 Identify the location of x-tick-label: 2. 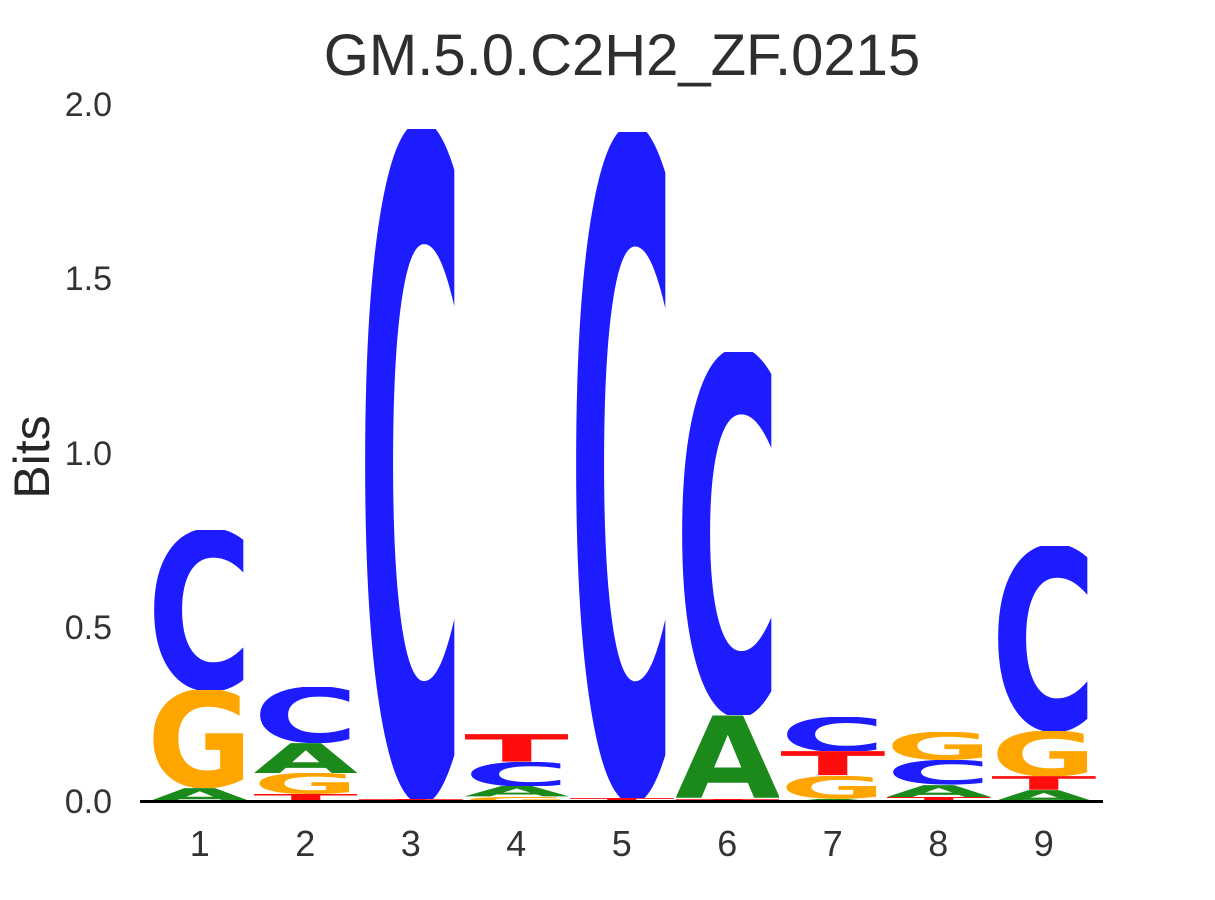
(305, 843).